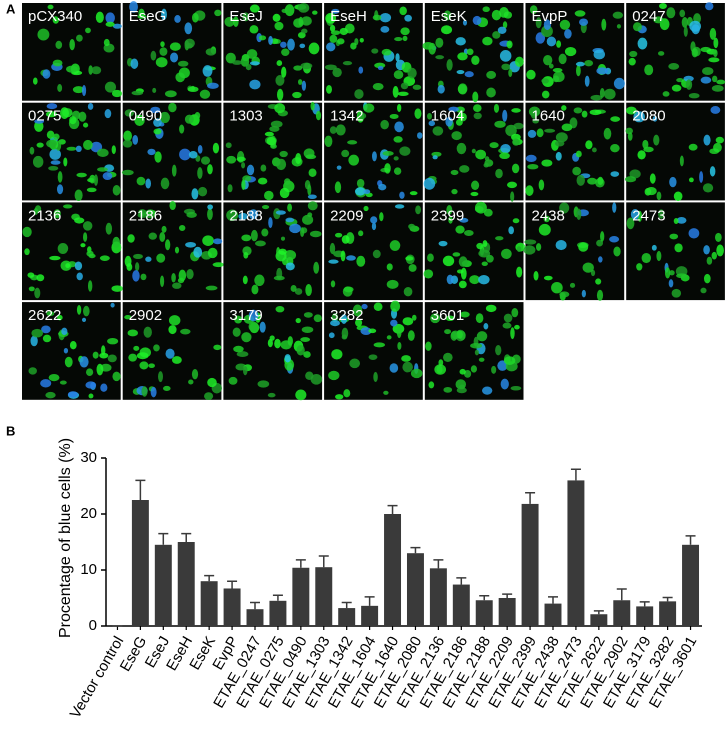 This screenshot has height=738, width=727. What do you see at coordinates (245, 16) in the screenshot?
I see `tile-label: EseJ` at bounding box center [245, 16].